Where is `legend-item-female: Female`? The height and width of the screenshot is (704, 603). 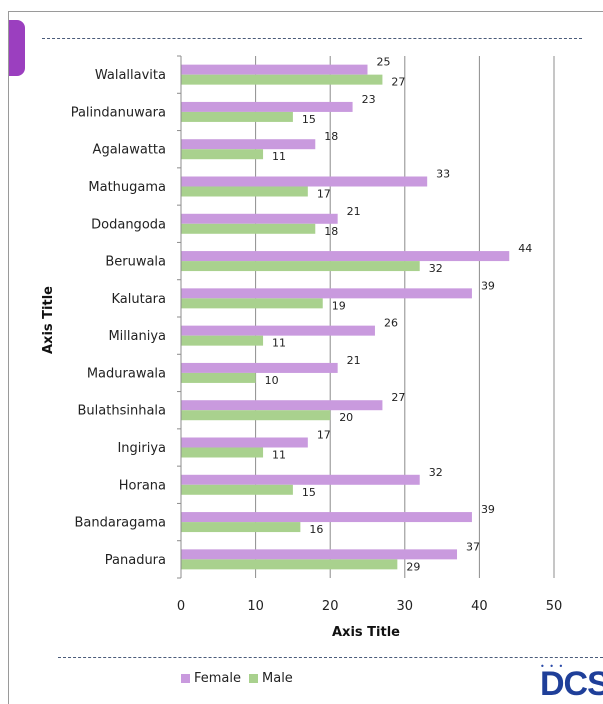
legend-item-female: Female is located at coordinates (211, 678).